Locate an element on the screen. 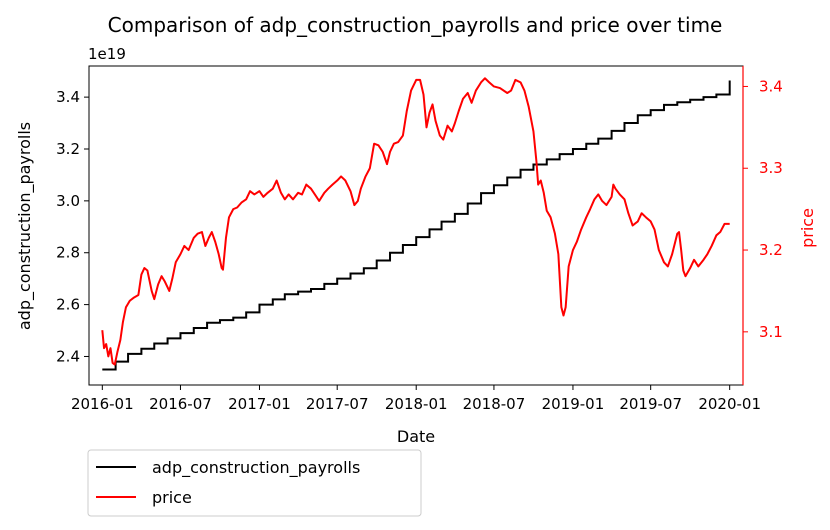  y-left-offset-text: 1e19 is located at coordinates (107, 54).